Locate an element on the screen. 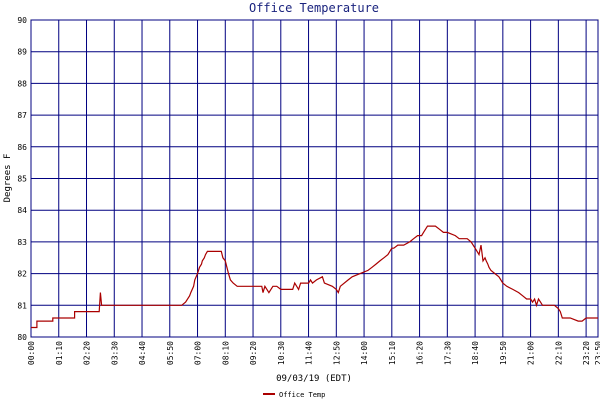 This screenshot has width=600, height=400. x-tick-label: 12:50 is located at coordinates (336, 353).